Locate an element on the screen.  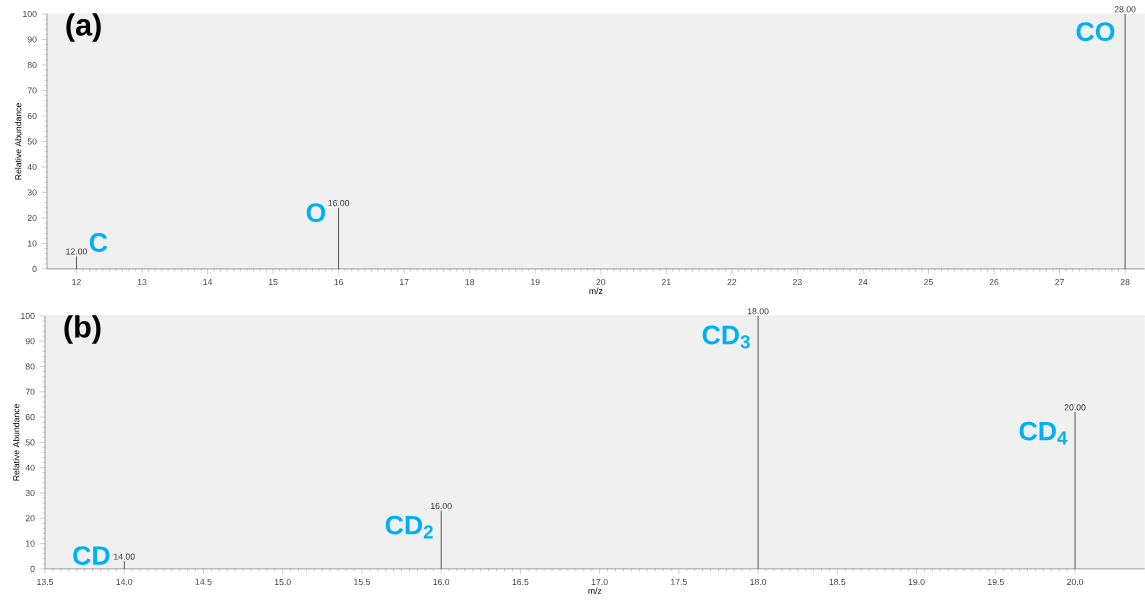
x-tick-label: 16.0 is located at coordinates (441, 582).